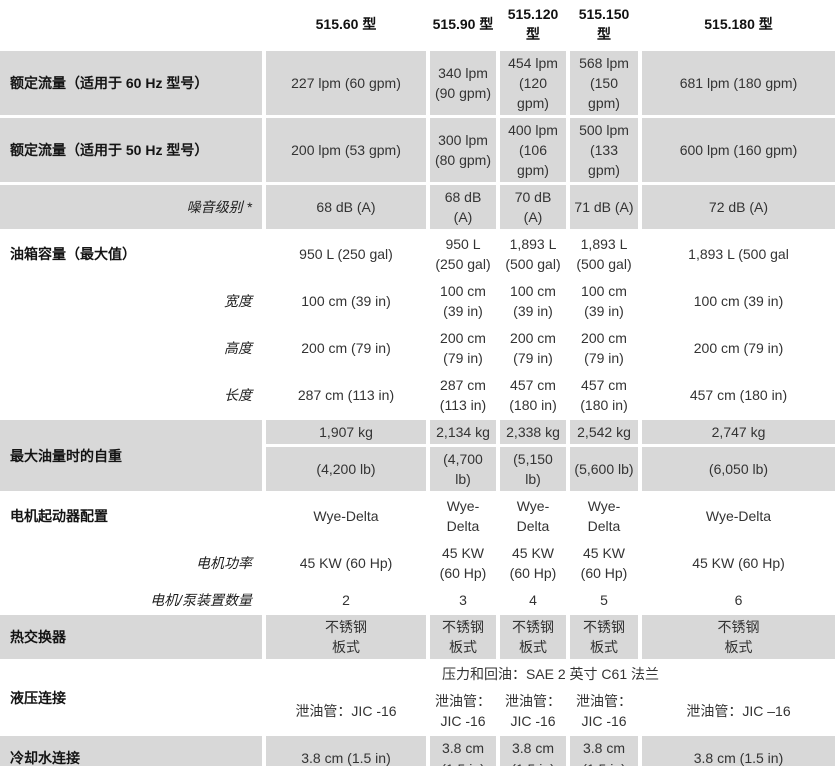 This screenshot has width=835, height=766. What do you see at coordinates (346, 395) in the screenshot?
I see `value-cell: 287 cm (113 in)` at bounding box center [346, 395].